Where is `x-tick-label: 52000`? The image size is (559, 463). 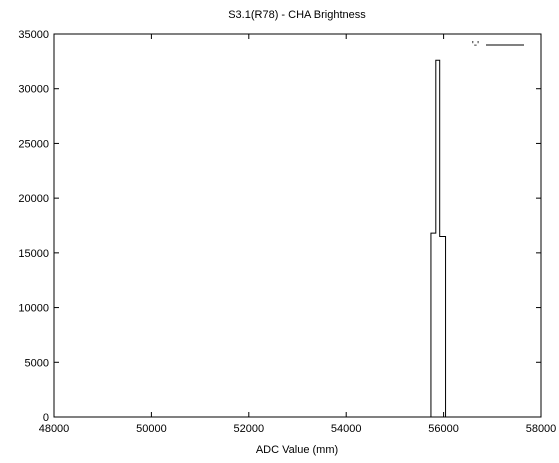
x-tick-label: 52000 is located at coordinates (249, 429).